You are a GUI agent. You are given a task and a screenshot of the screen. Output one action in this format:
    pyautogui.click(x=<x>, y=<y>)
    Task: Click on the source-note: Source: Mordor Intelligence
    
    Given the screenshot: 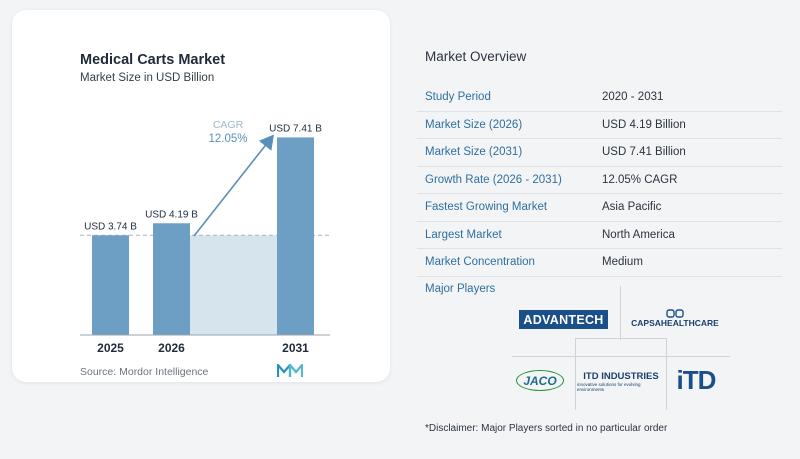 What is the action you would take?
    pyautogui.click(x=144, y=372)
    